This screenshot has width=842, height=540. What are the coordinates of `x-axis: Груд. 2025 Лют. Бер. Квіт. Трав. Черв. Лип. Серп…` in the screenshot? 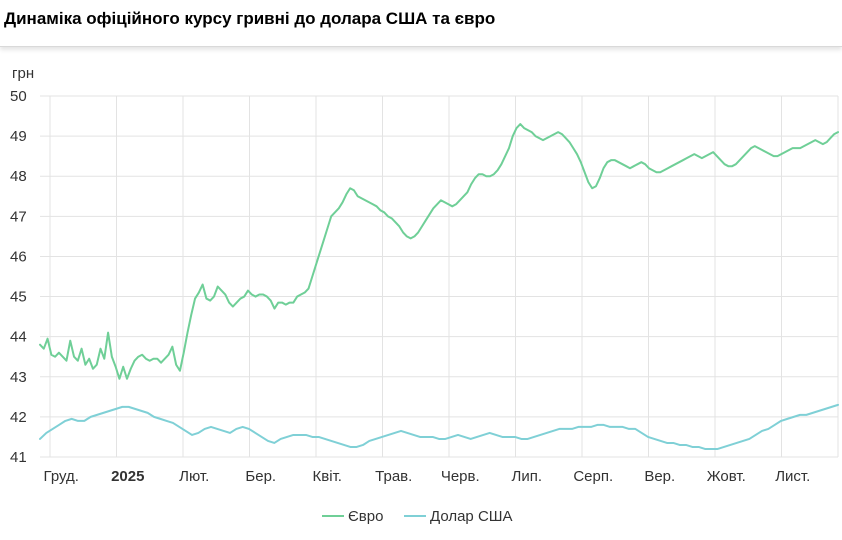 It's located at (427, 476).